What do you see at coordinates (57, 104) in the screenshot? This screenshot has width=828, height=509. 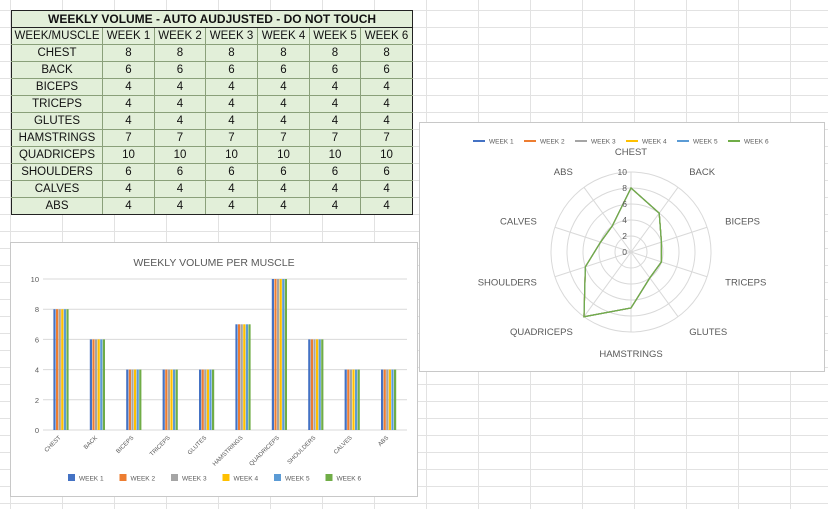 I see `muscle-cell: TRICEPS` at bounding box center [57, 104].